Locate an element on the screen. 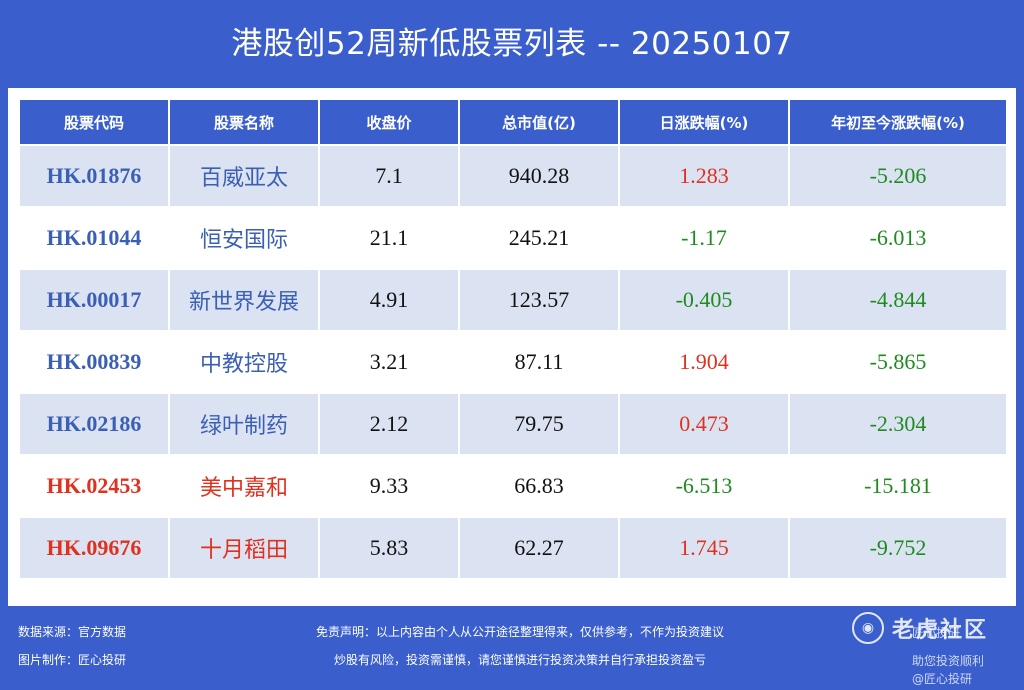 The image size is (1024, 690). cell-cap: 62.27 is located at coordinates (539, 548).